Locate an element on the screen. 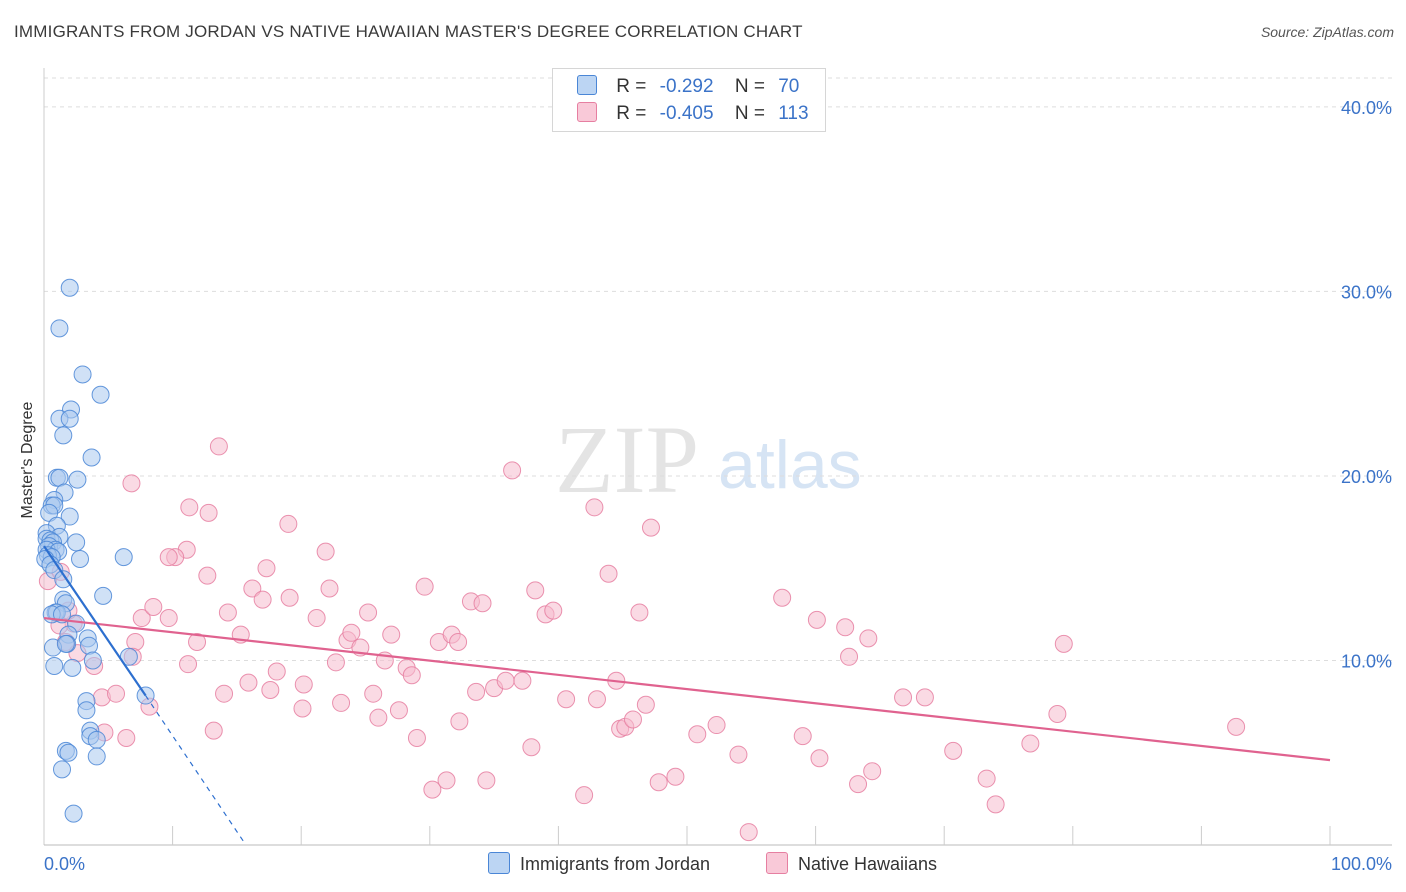 Image resolution: width=1406 pixels, height=892 pixels. trend-line-immigrants-from-jordan is located at coordinates (95, 621).